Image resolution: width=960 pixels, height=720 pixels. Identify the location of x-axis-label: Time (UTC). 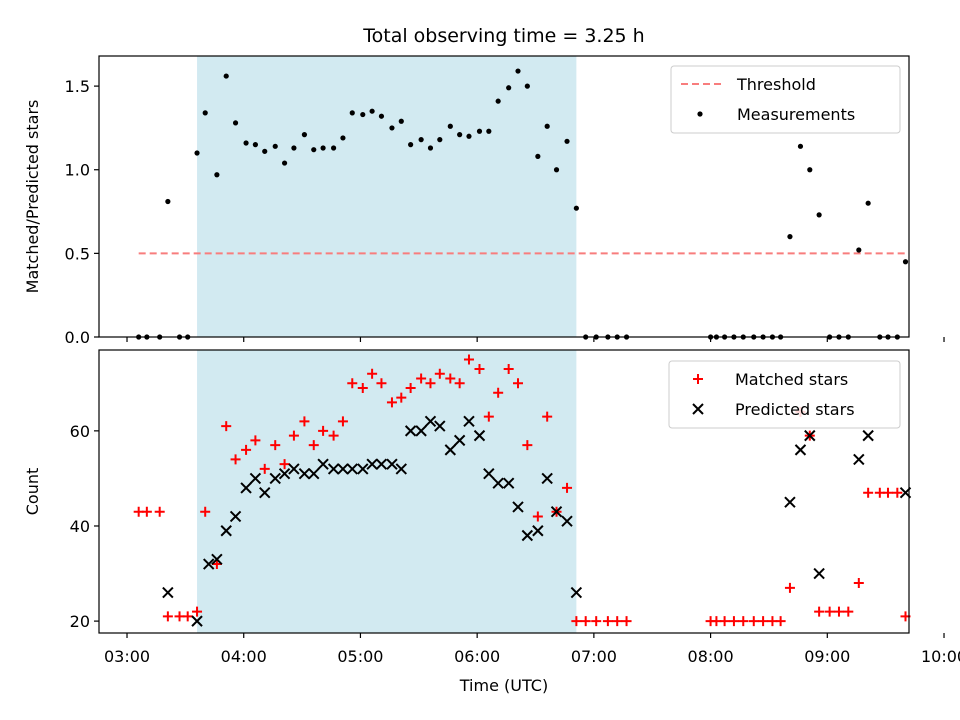
(503, 685).